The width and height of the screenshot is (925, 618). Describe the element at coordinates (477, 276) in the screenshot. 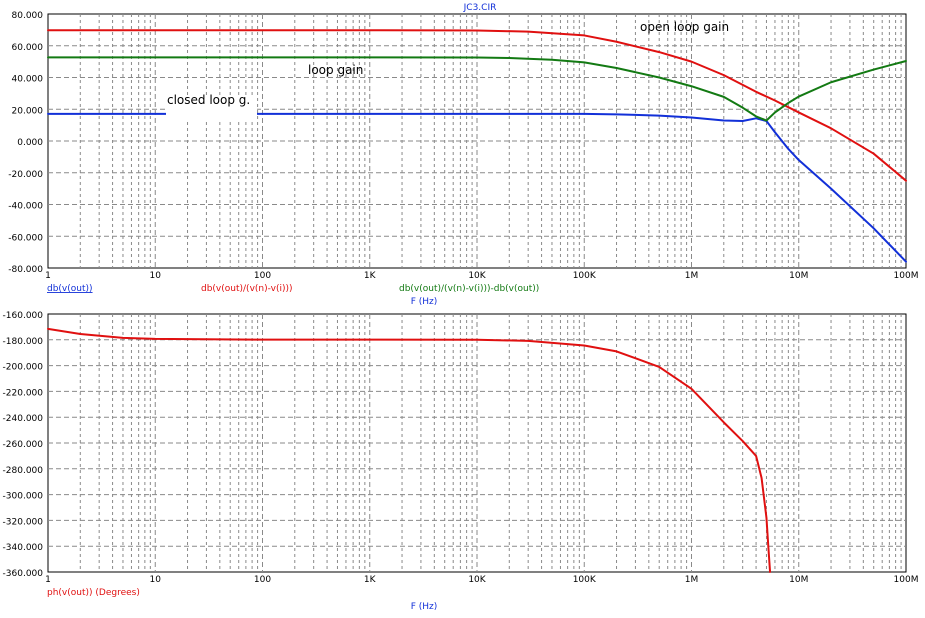

I see `gain-x-tick-label: 10K` at that location.